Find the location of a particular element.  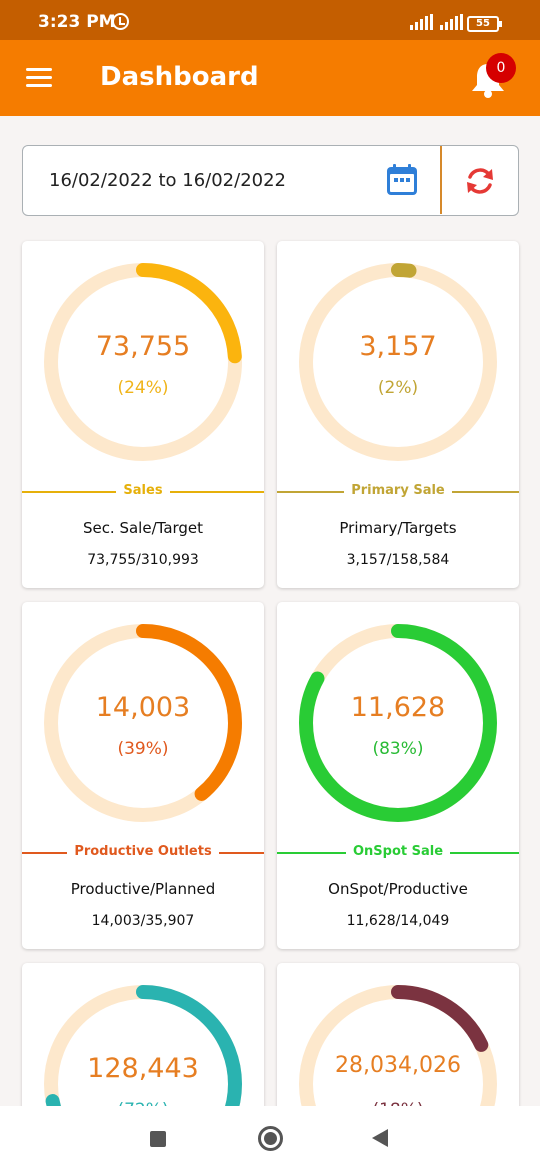

legend-label: Sales is located at coordinates (143, 490).